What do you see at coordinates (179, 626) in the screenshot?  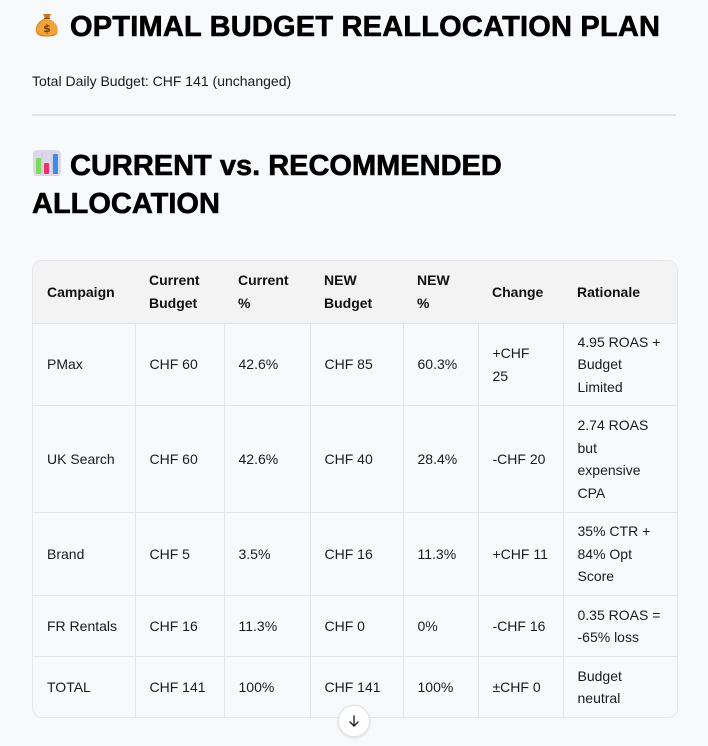 I see `cell-current-budget: CHF 16` at bounding box center [179, 626].